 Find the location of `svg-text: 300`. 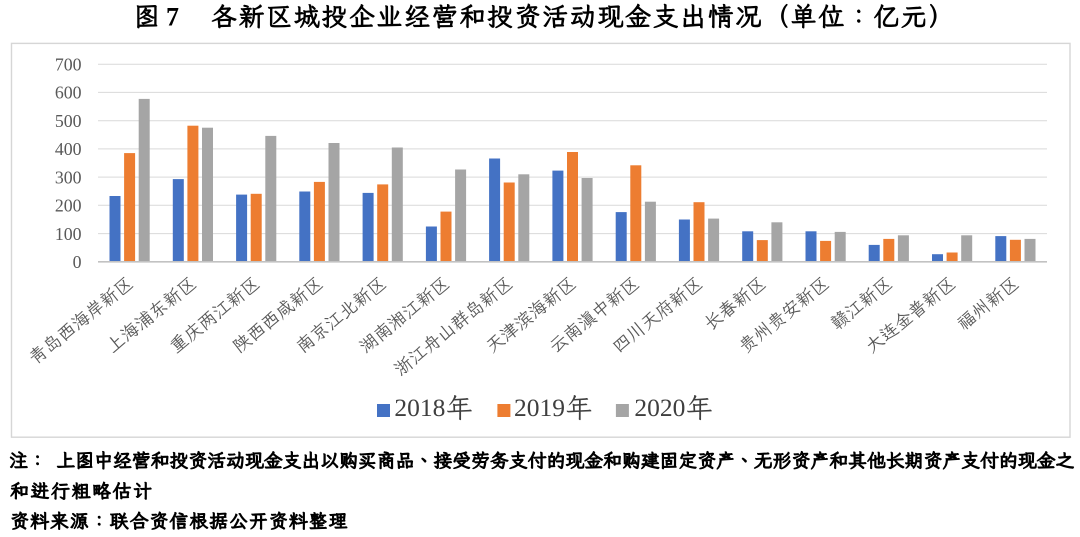

svg-text: 300 is located at coordinates (68, 177).